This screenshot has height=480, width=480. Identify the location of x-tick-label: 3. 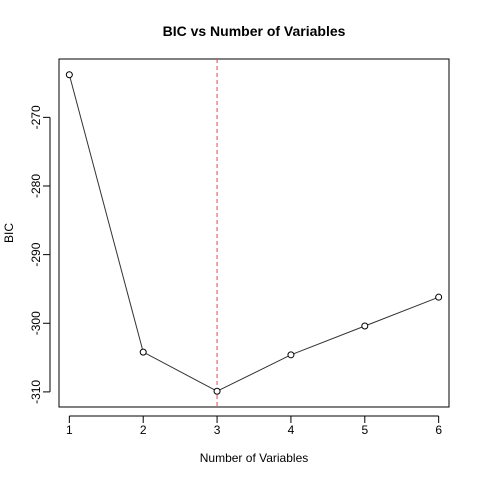
(217, 430).